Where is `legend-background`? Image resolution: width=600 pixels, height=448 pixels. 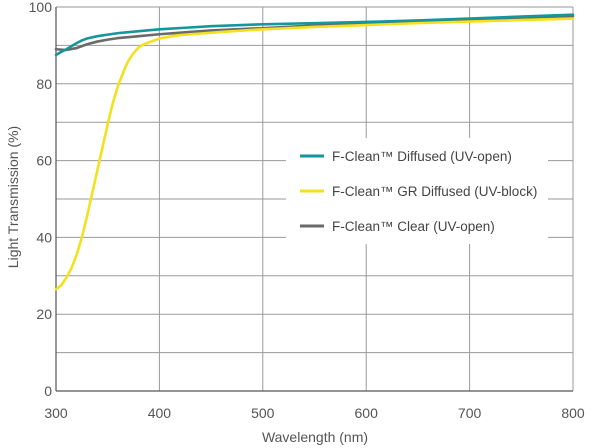
legend-background is located at coordinates (417, 191).